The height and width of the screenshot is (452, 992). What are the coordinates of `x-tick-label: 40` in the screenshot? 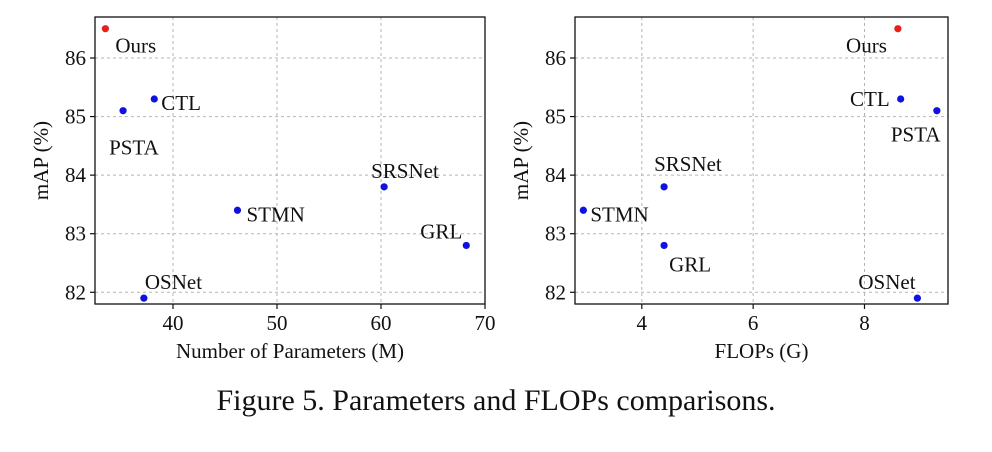 It's located at (173, 323).